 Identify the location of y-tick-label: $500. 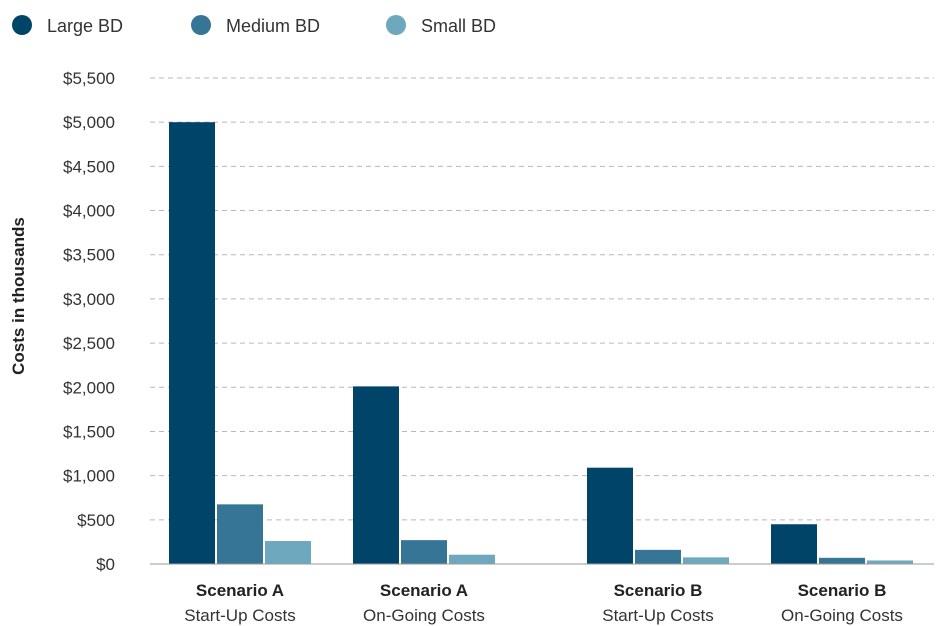
(96, 520).